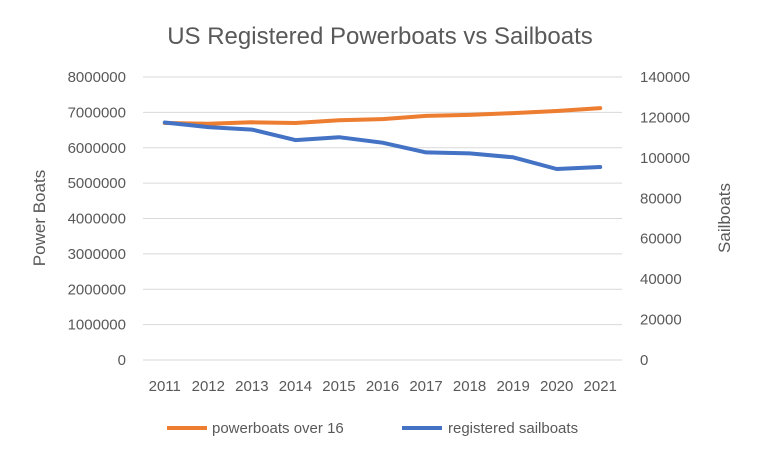 This screenshot has height=455, width=762. I want to click on right-tick-label: 120000, so click(665, 117).